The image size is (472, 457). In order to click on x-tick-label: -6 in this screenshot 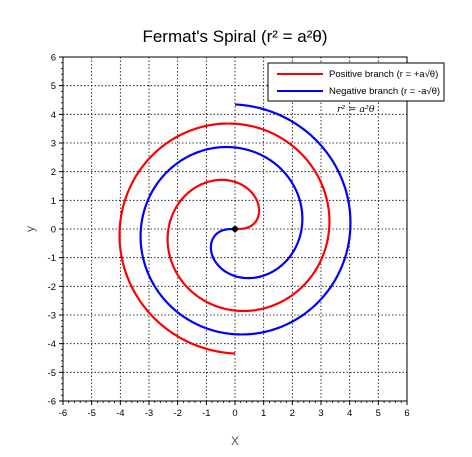, I will do `click(63, 413)`.